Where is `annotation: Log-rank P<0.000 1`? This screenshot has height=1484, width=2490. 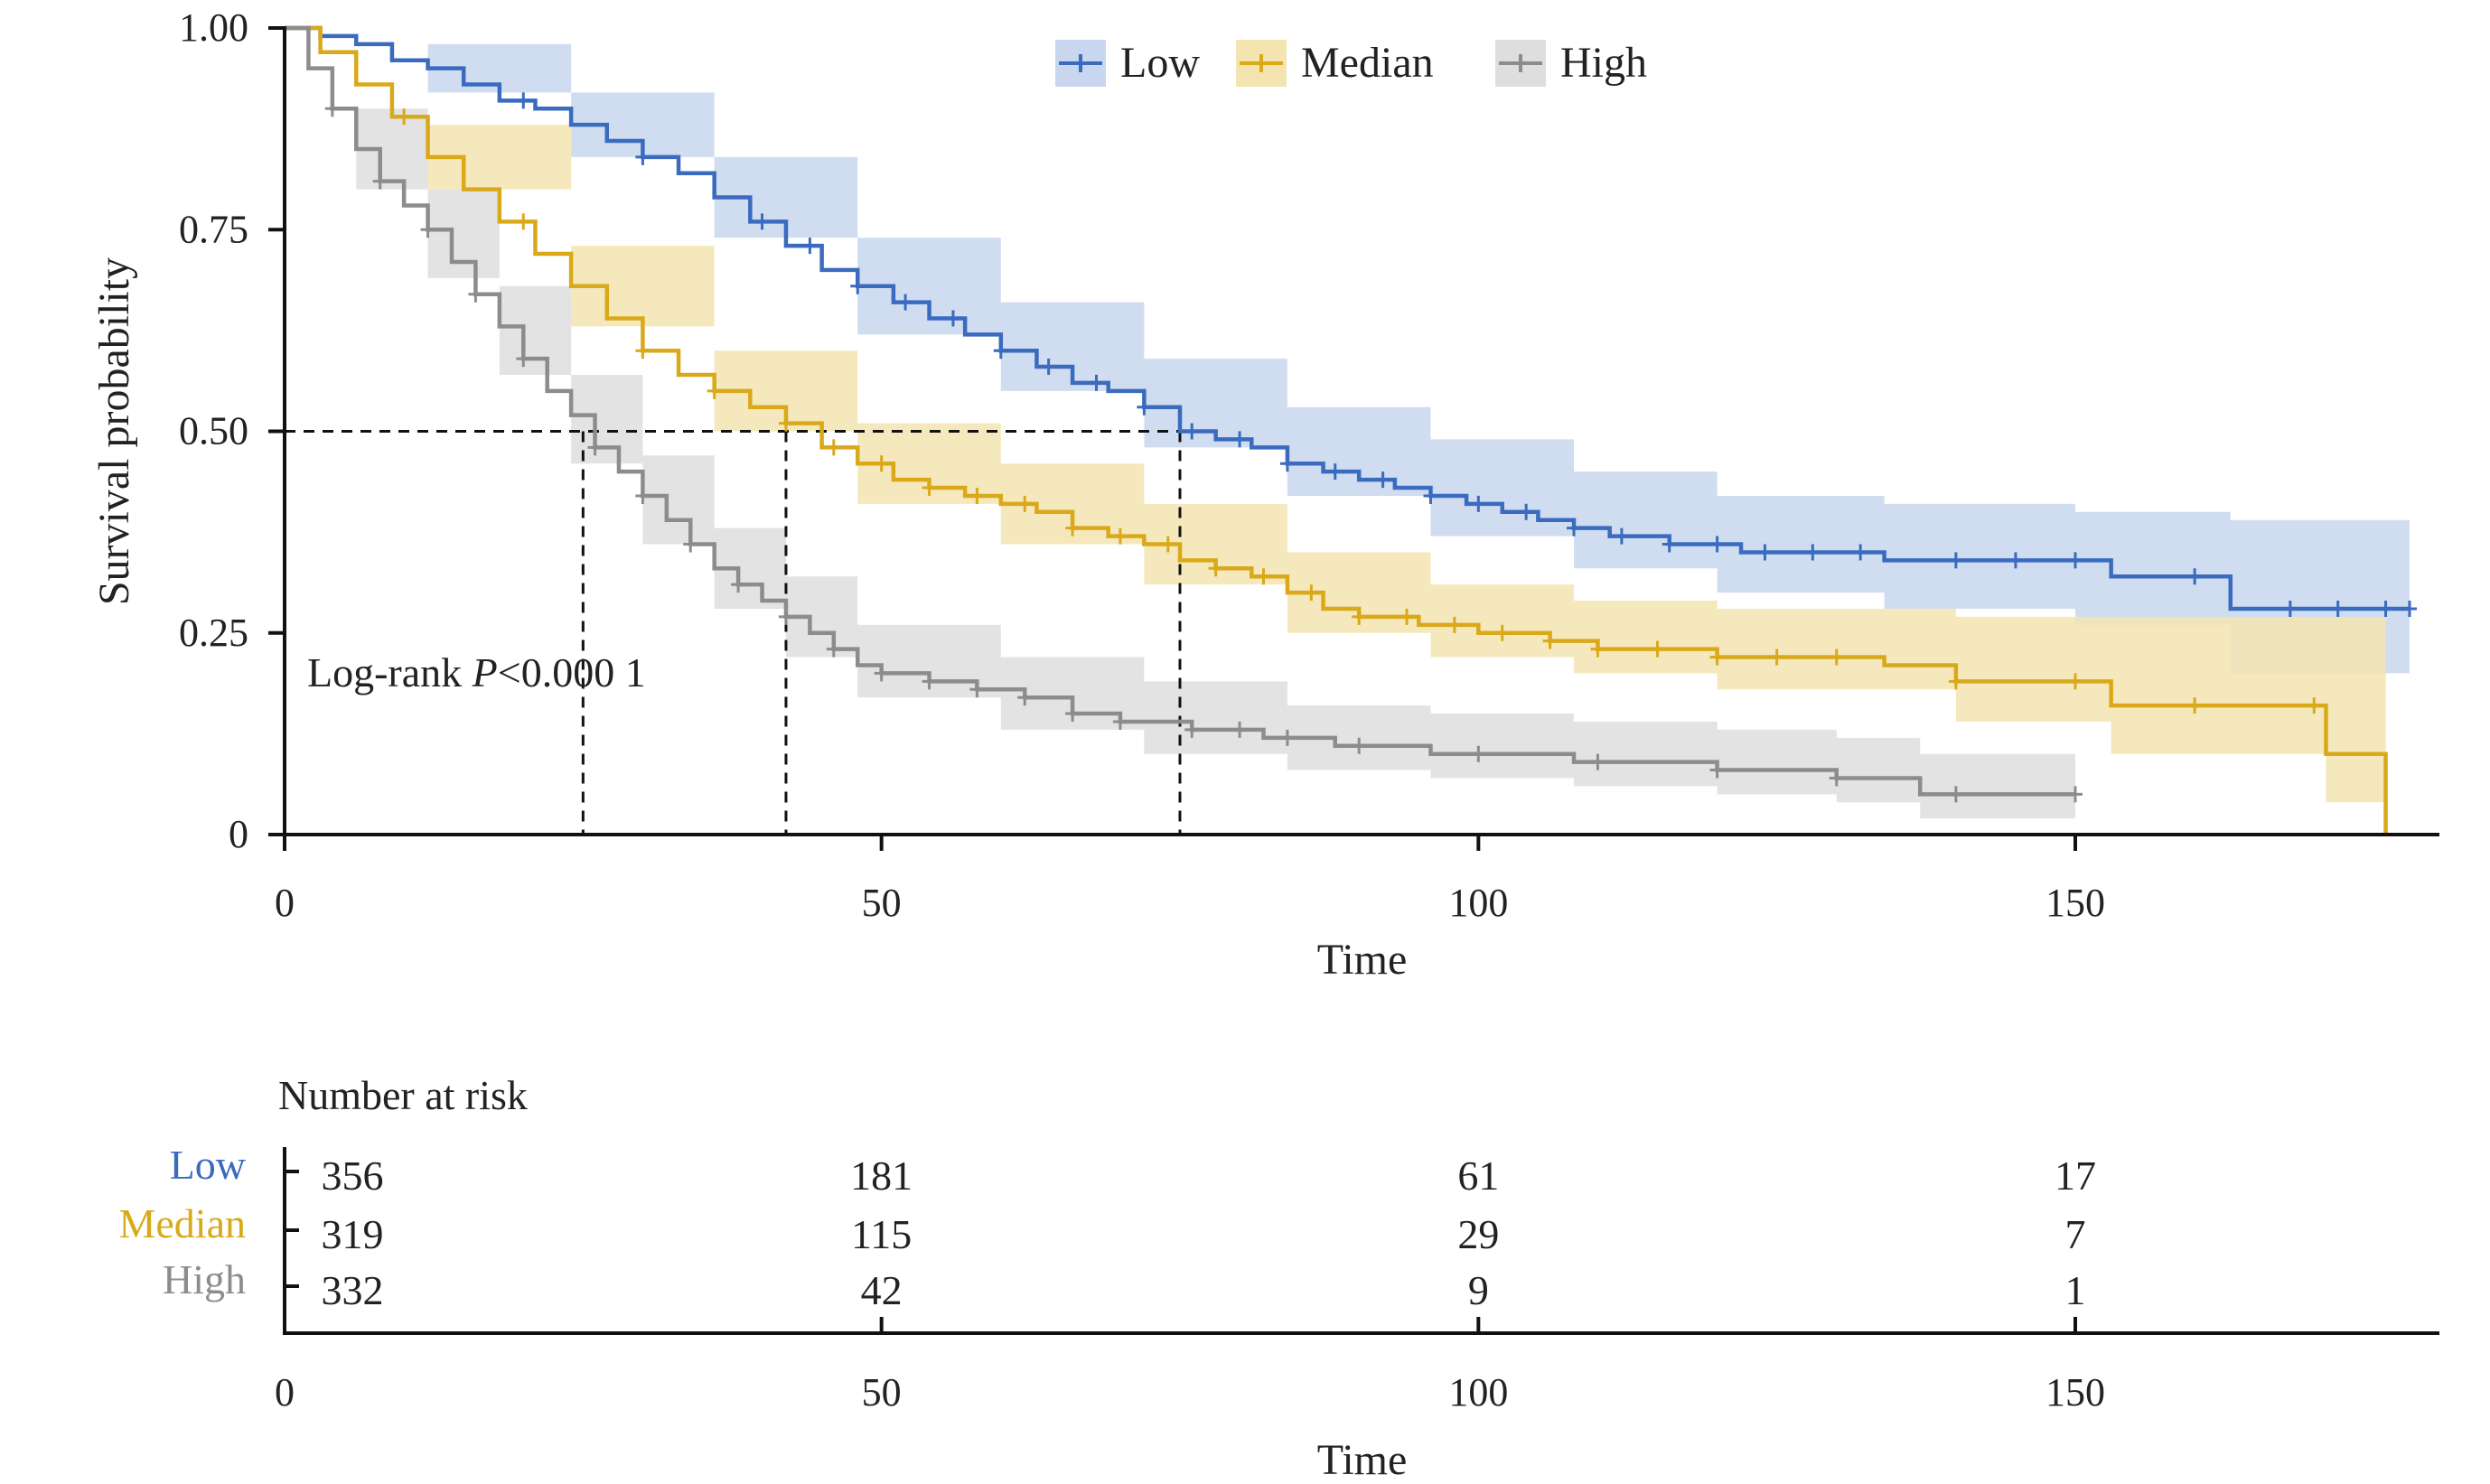
annotation: Log-rank P<0.000 1 is located at coordinates (476, 672).